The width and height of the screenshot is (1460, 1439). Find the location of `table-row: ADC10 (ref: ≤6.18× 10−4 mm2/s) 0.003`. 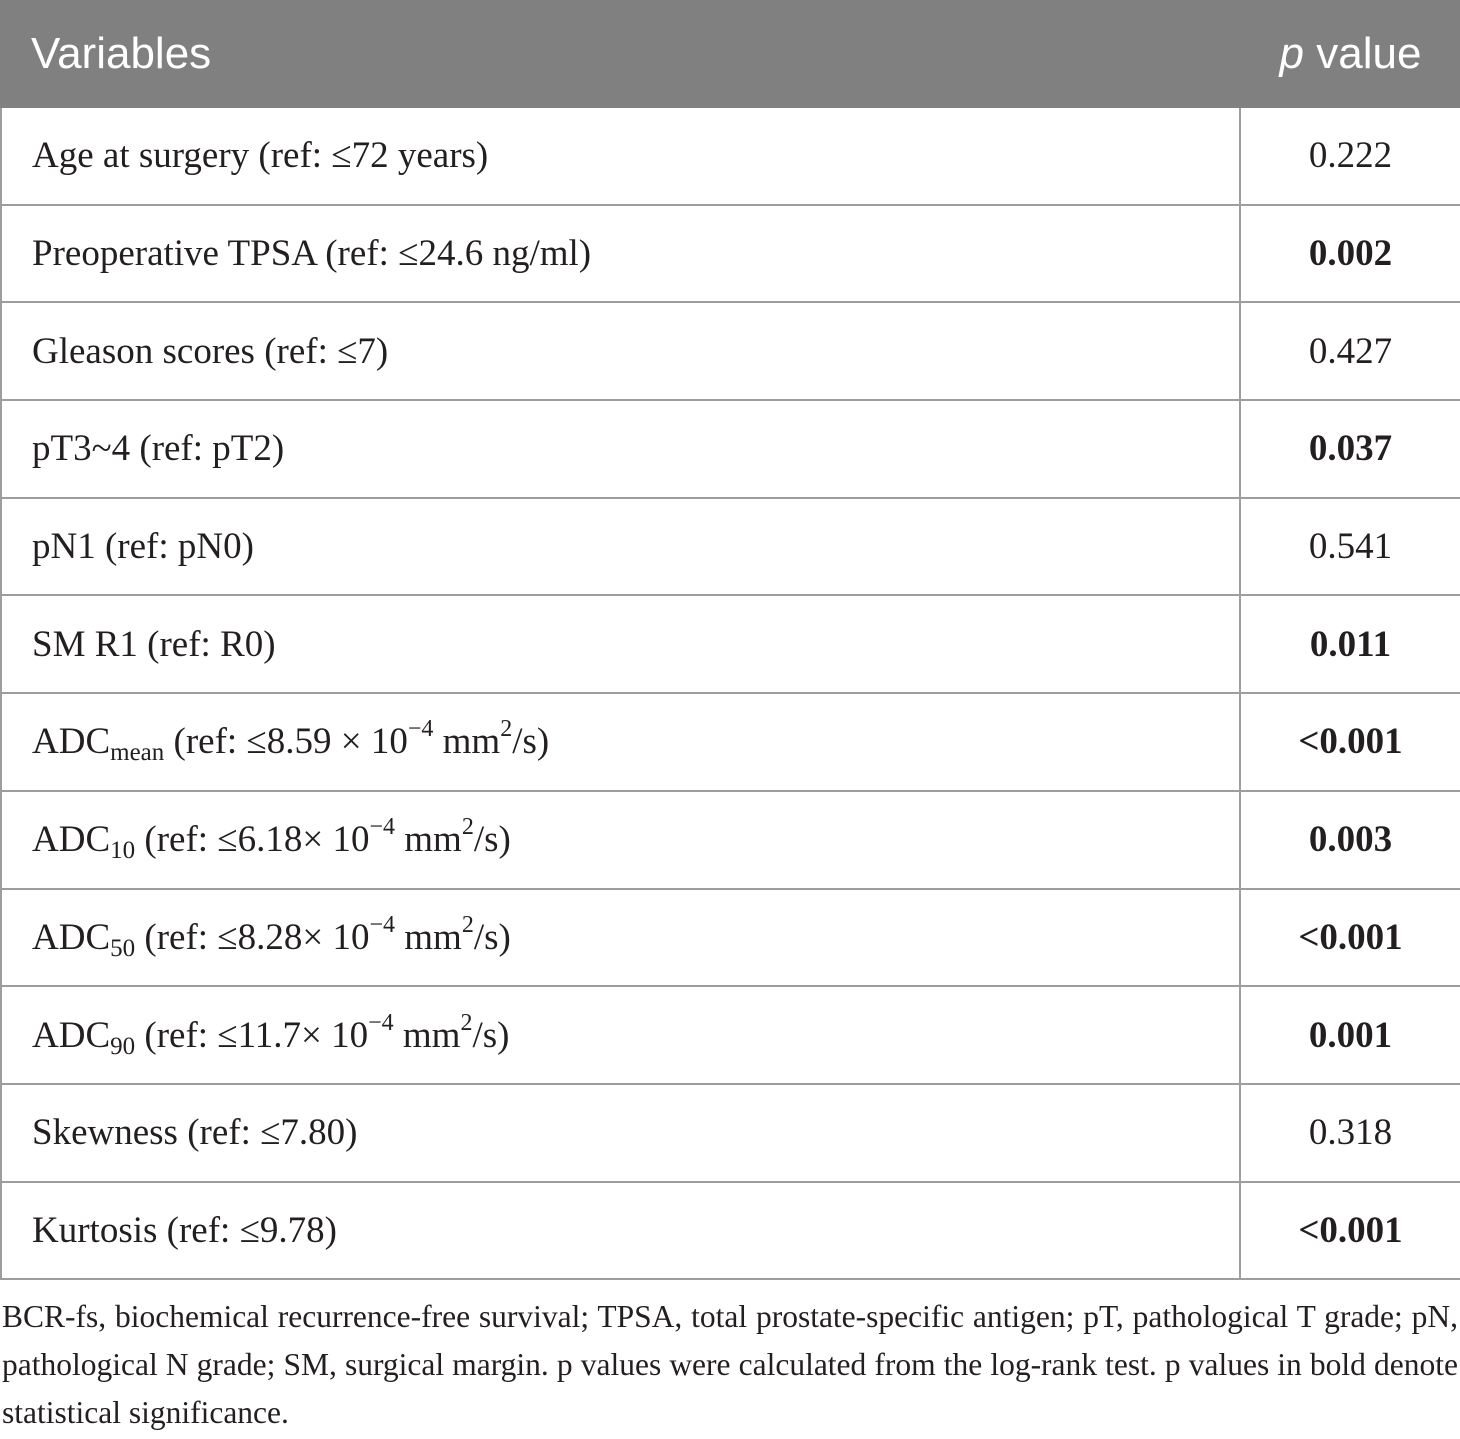

table-row: ADC10 (ref: ≤6.18× 10−4 mm2/s) 0.003 is located at coordinates (730, 839).